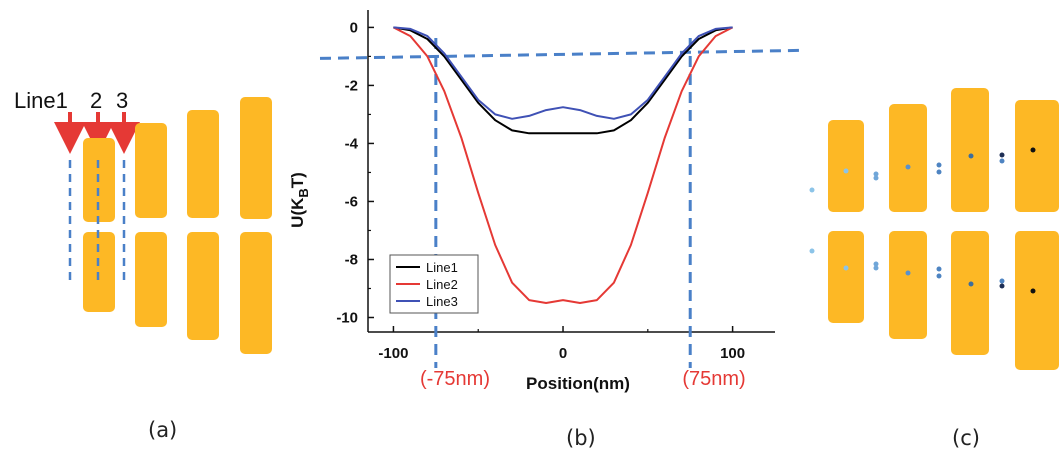 This screenshot has height=456, width=1064. Describe the element at coordinates (351, 85) in the screenshot. I see `y-tick-label: -2` at that location.